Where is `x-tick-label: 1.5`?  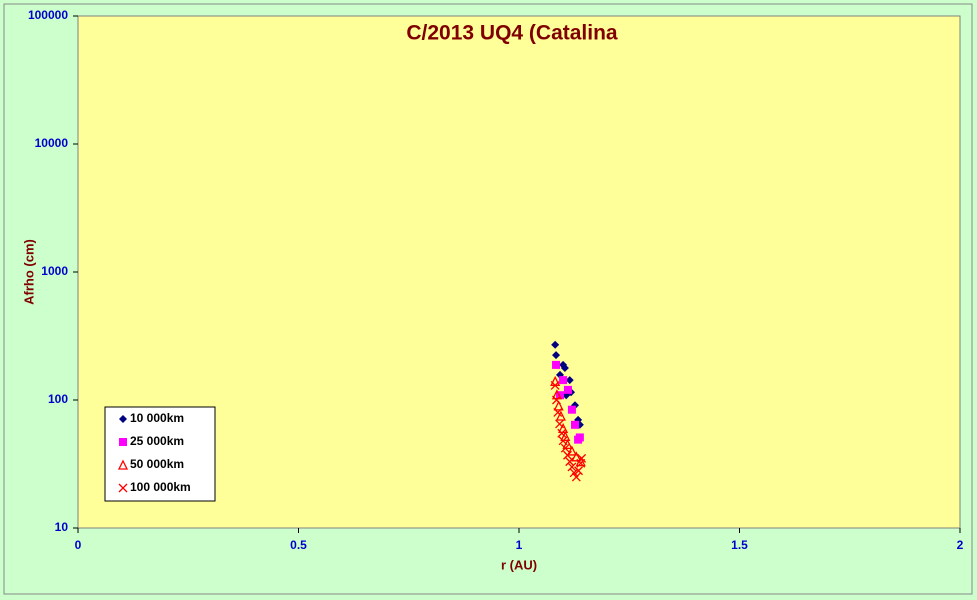 x-tick-label: 1.5 is located at coordinates (739, 545).